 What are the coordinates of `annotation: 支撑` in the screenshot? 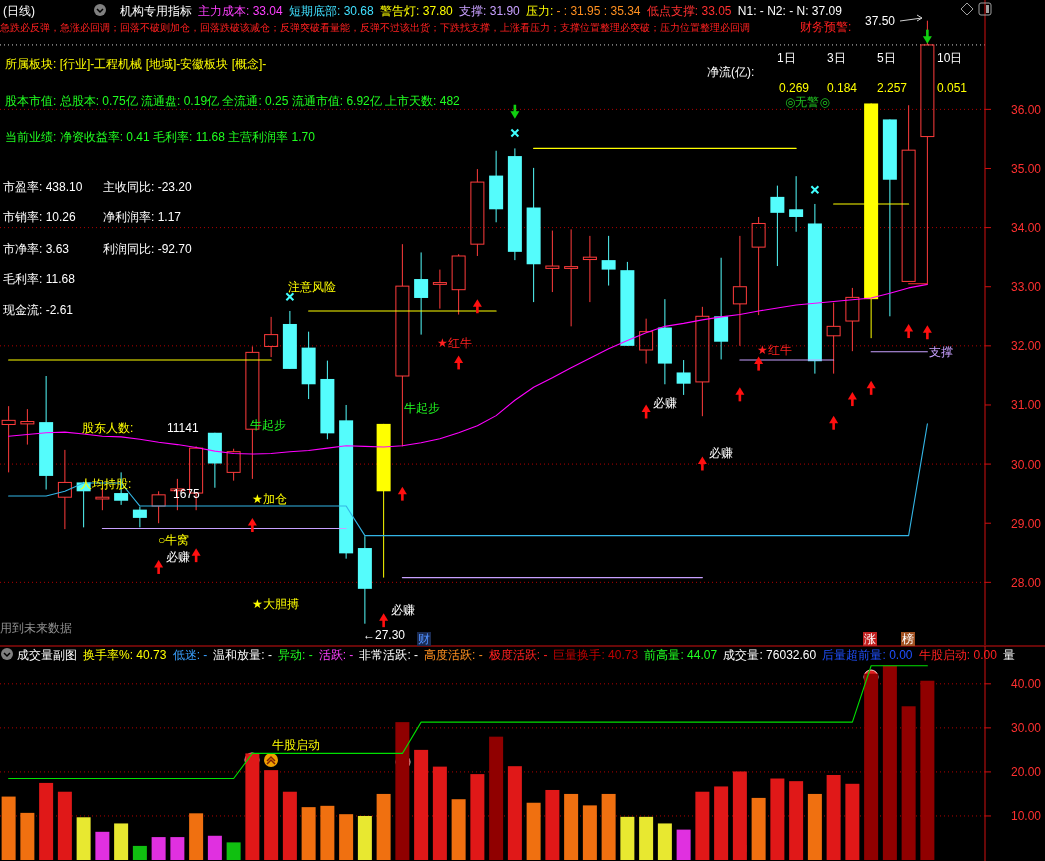 It's located at (941, 352).